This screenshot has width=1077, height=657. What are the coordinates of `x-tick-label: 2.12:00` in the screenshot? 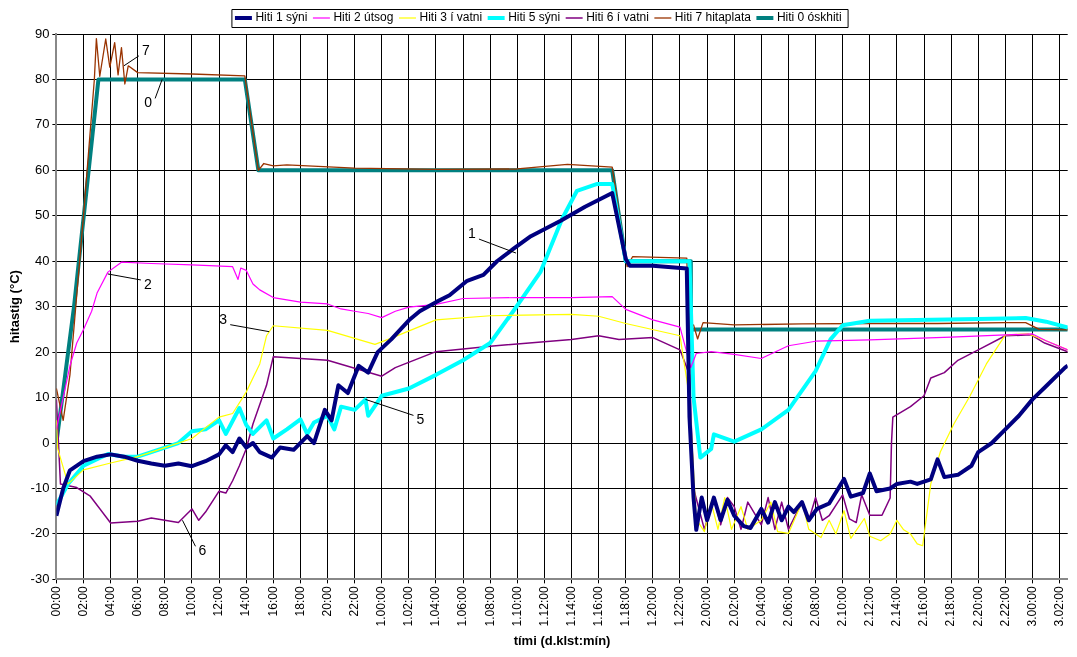 It's located at (869, 606).